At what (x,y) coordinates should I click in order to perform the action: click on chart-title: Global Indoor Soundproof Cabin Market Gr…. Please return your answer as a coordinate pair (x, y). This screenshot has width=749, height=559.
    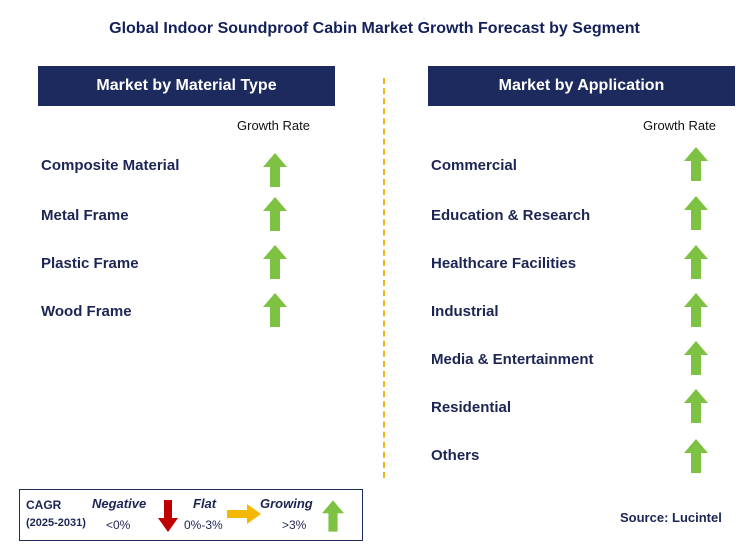
    Looking at the image, I should click on (374, 28).